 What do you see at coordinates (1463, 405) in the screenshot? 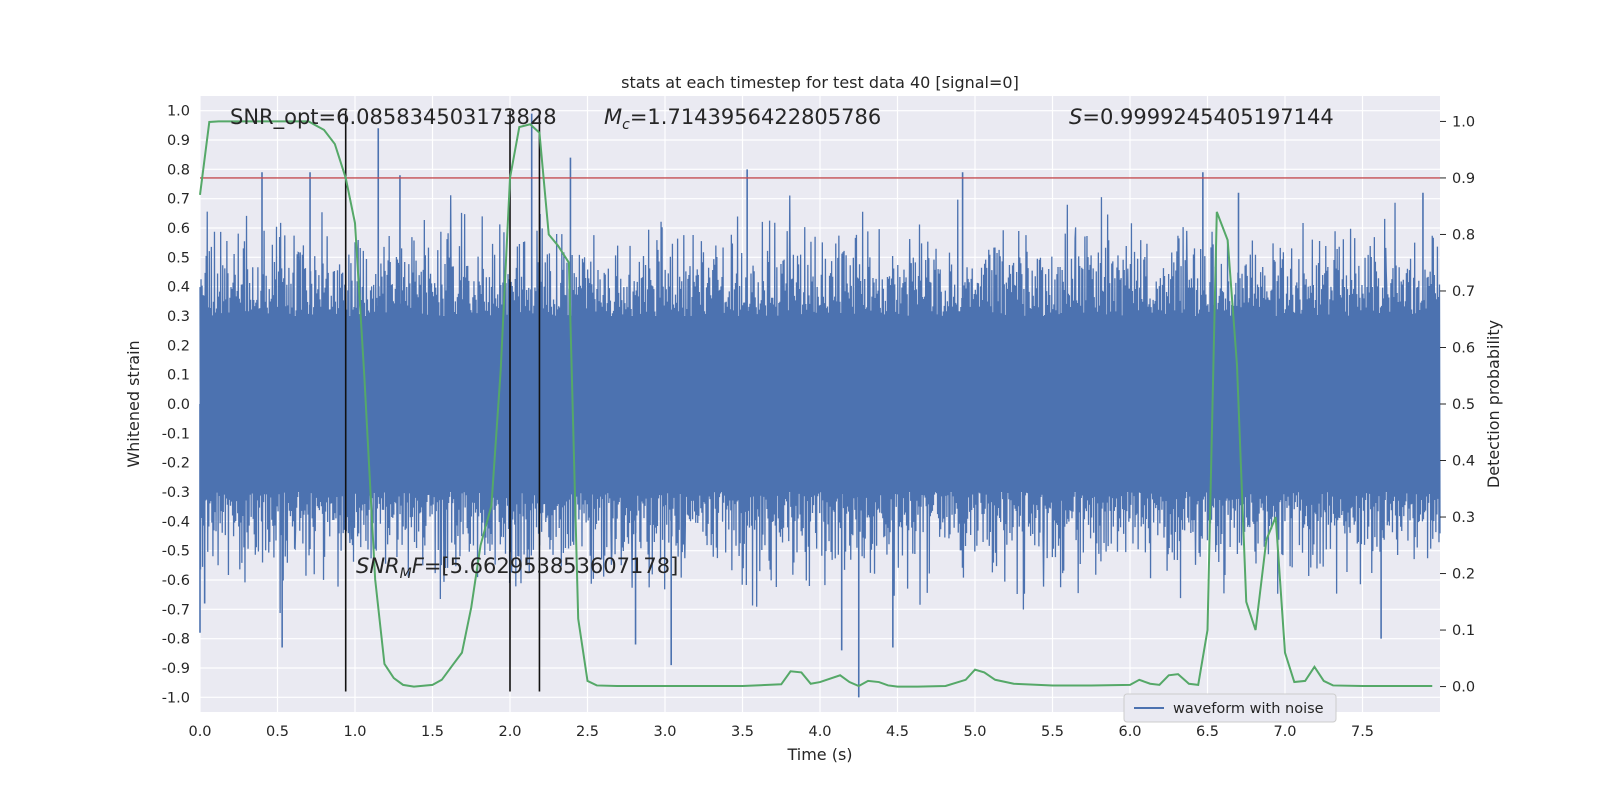
I see `y2-tick-label: 0.5` at bounding box center [1463, 405].